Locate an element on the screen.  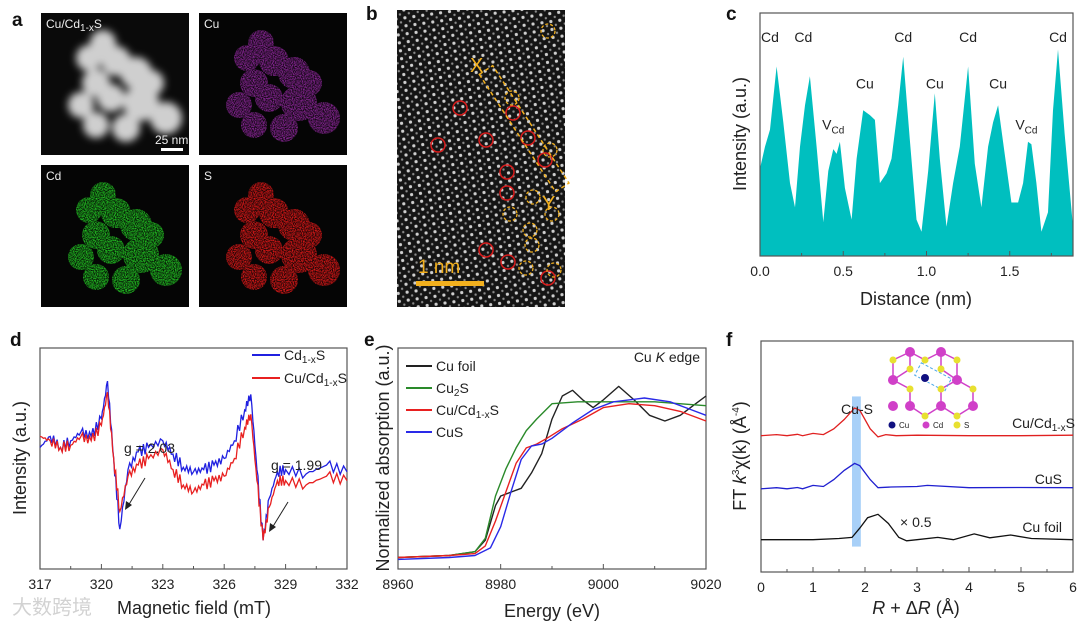
scale-bar-label: 1 nm is located at coordinates (439, 267).